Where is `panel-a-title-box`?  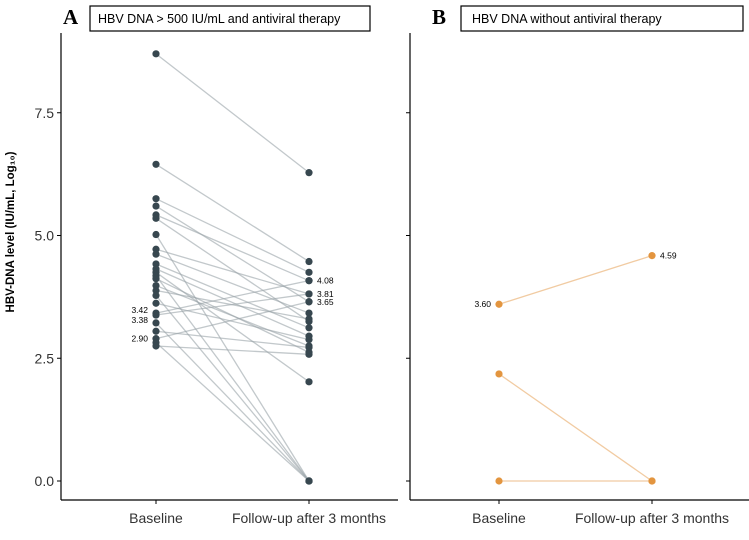
panel-a-title-box is located at coordinates (230, 18).